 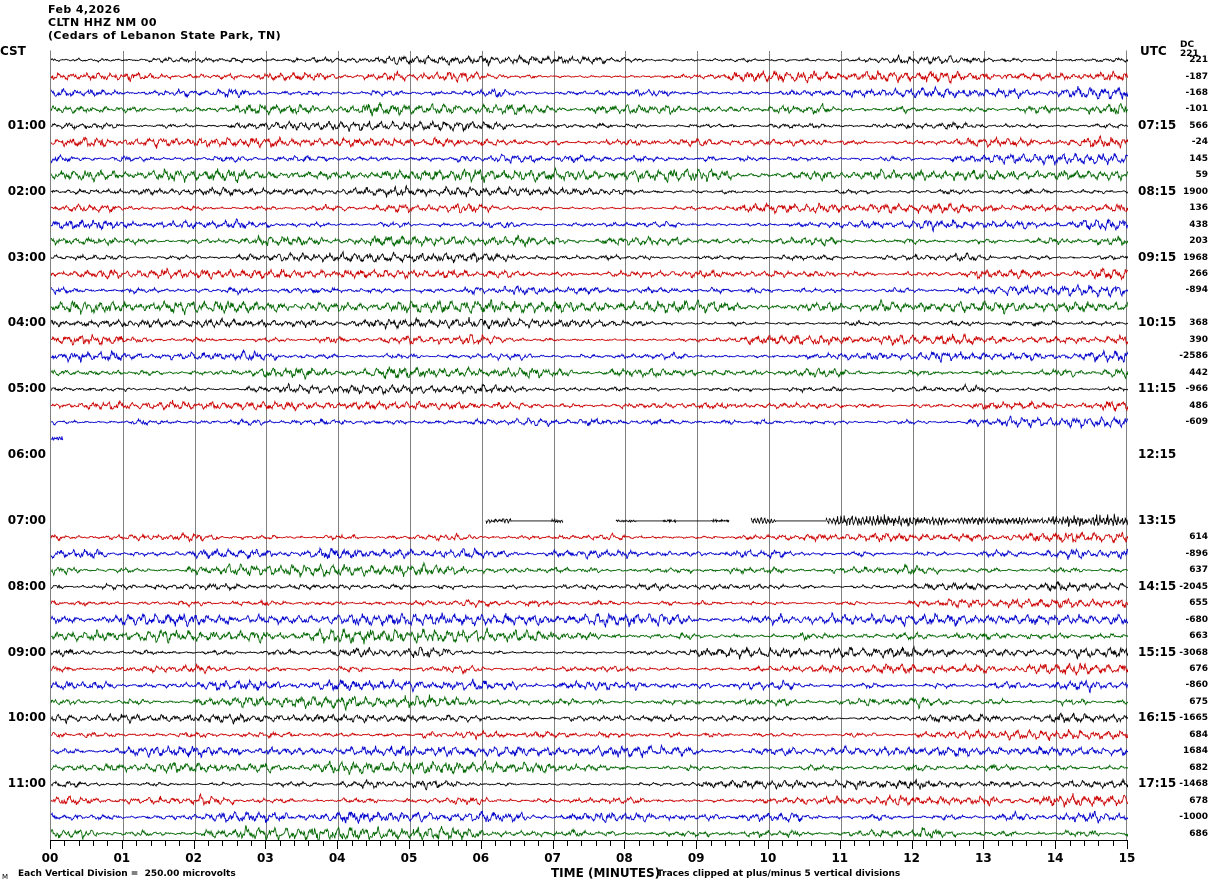 I want to click on x-tick-label: 05, so click(x=409, y=858).